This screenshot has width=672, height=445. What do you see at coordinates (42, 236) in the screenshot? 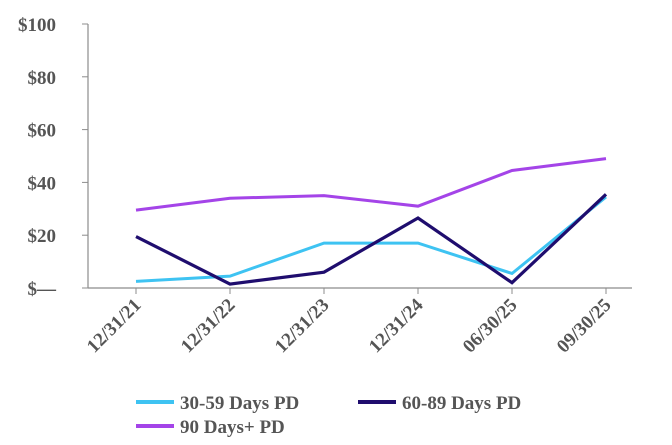
I see `y-tick-label: $20` at bounding box center [42, 236].